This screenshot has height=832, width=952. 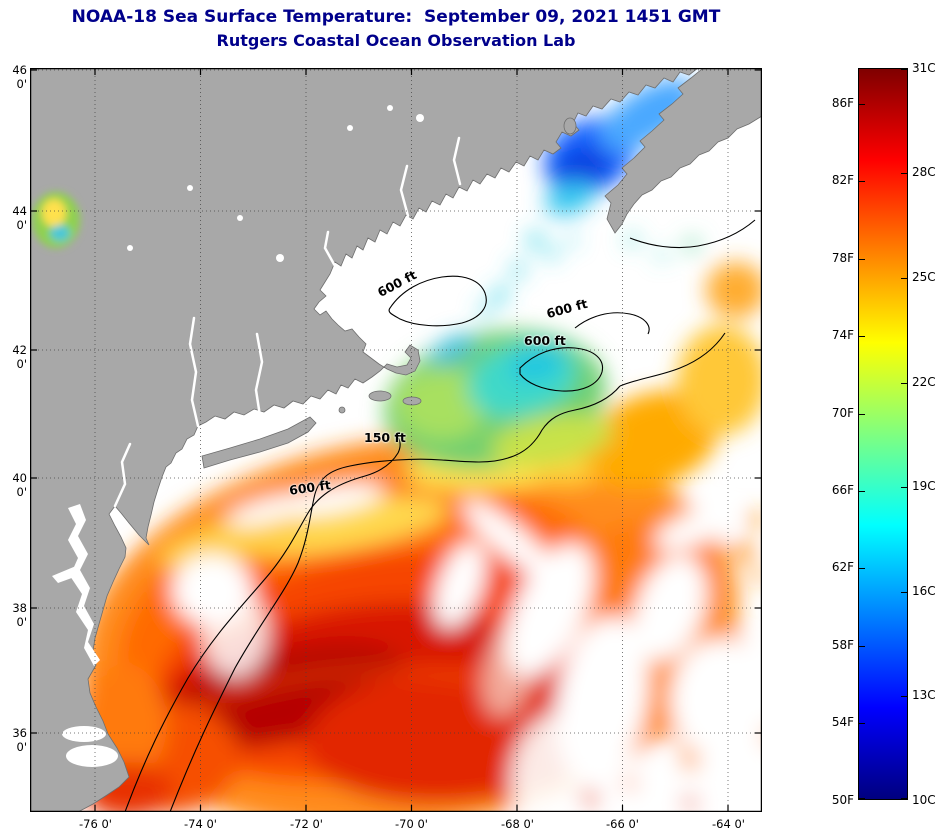 I want to click on potomac-river, so click(x=66, y=574).